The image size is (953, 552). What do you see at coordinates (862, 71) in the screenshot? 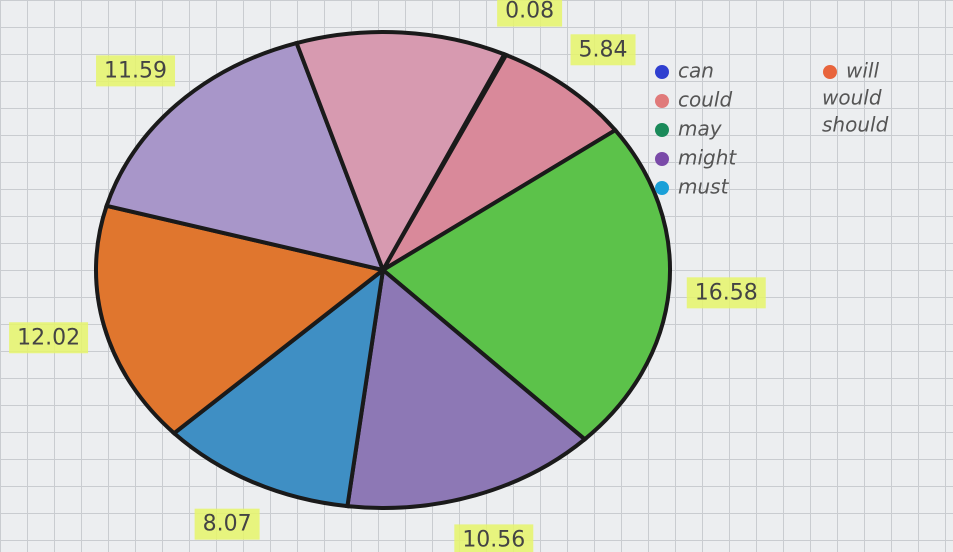
I see `legend-label: will` at bounding box center [862, 71].